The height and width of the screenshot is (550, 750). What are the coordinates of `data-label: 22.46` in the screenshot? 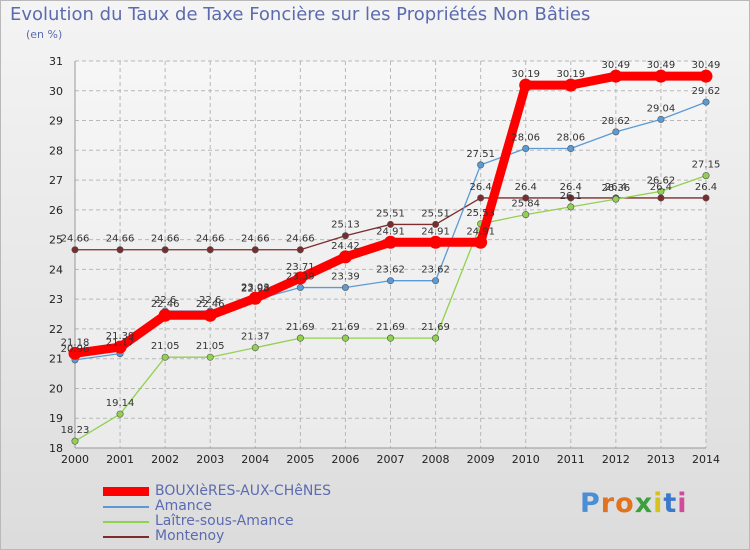 It's located at (210, 304).